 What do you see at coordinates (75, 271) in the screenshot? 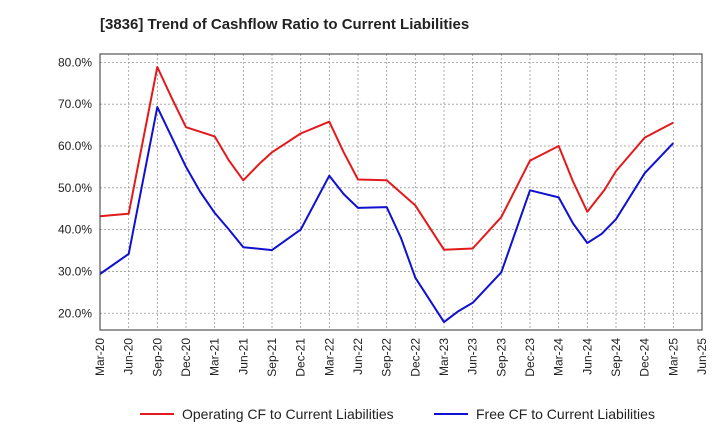
I see `y-tick-label: 30.0%` at bounding box center [75, 271].